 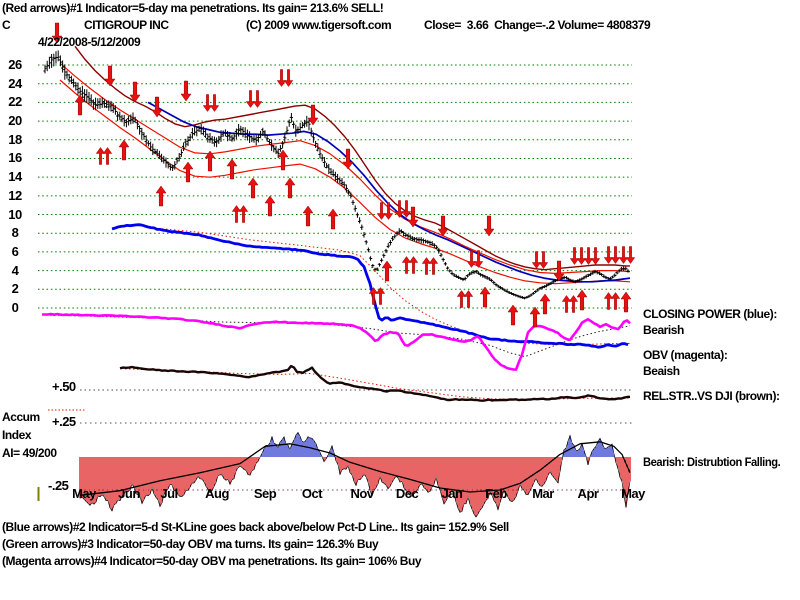 What do you see at coordinates (169, 493) in the screenshot?
I see `month-tick-label: Jul` at bounding box center [169, 493].